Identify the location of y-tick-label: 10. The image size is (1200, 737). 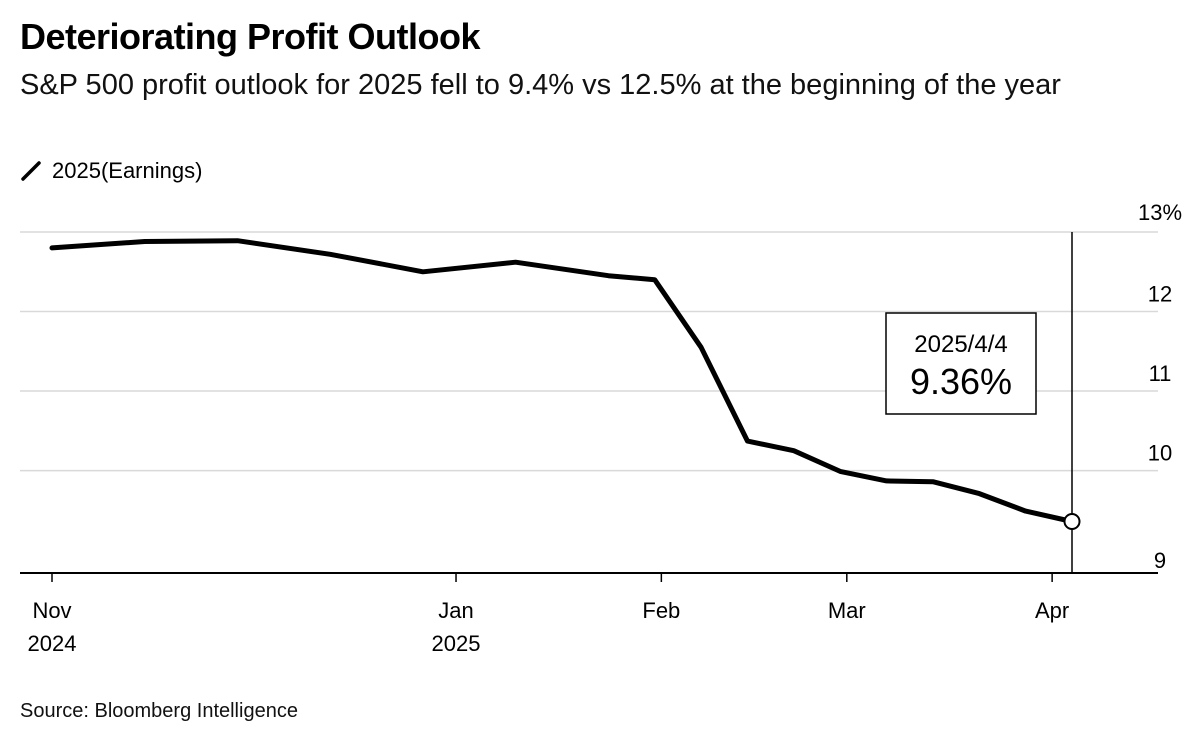
(1160, 452).